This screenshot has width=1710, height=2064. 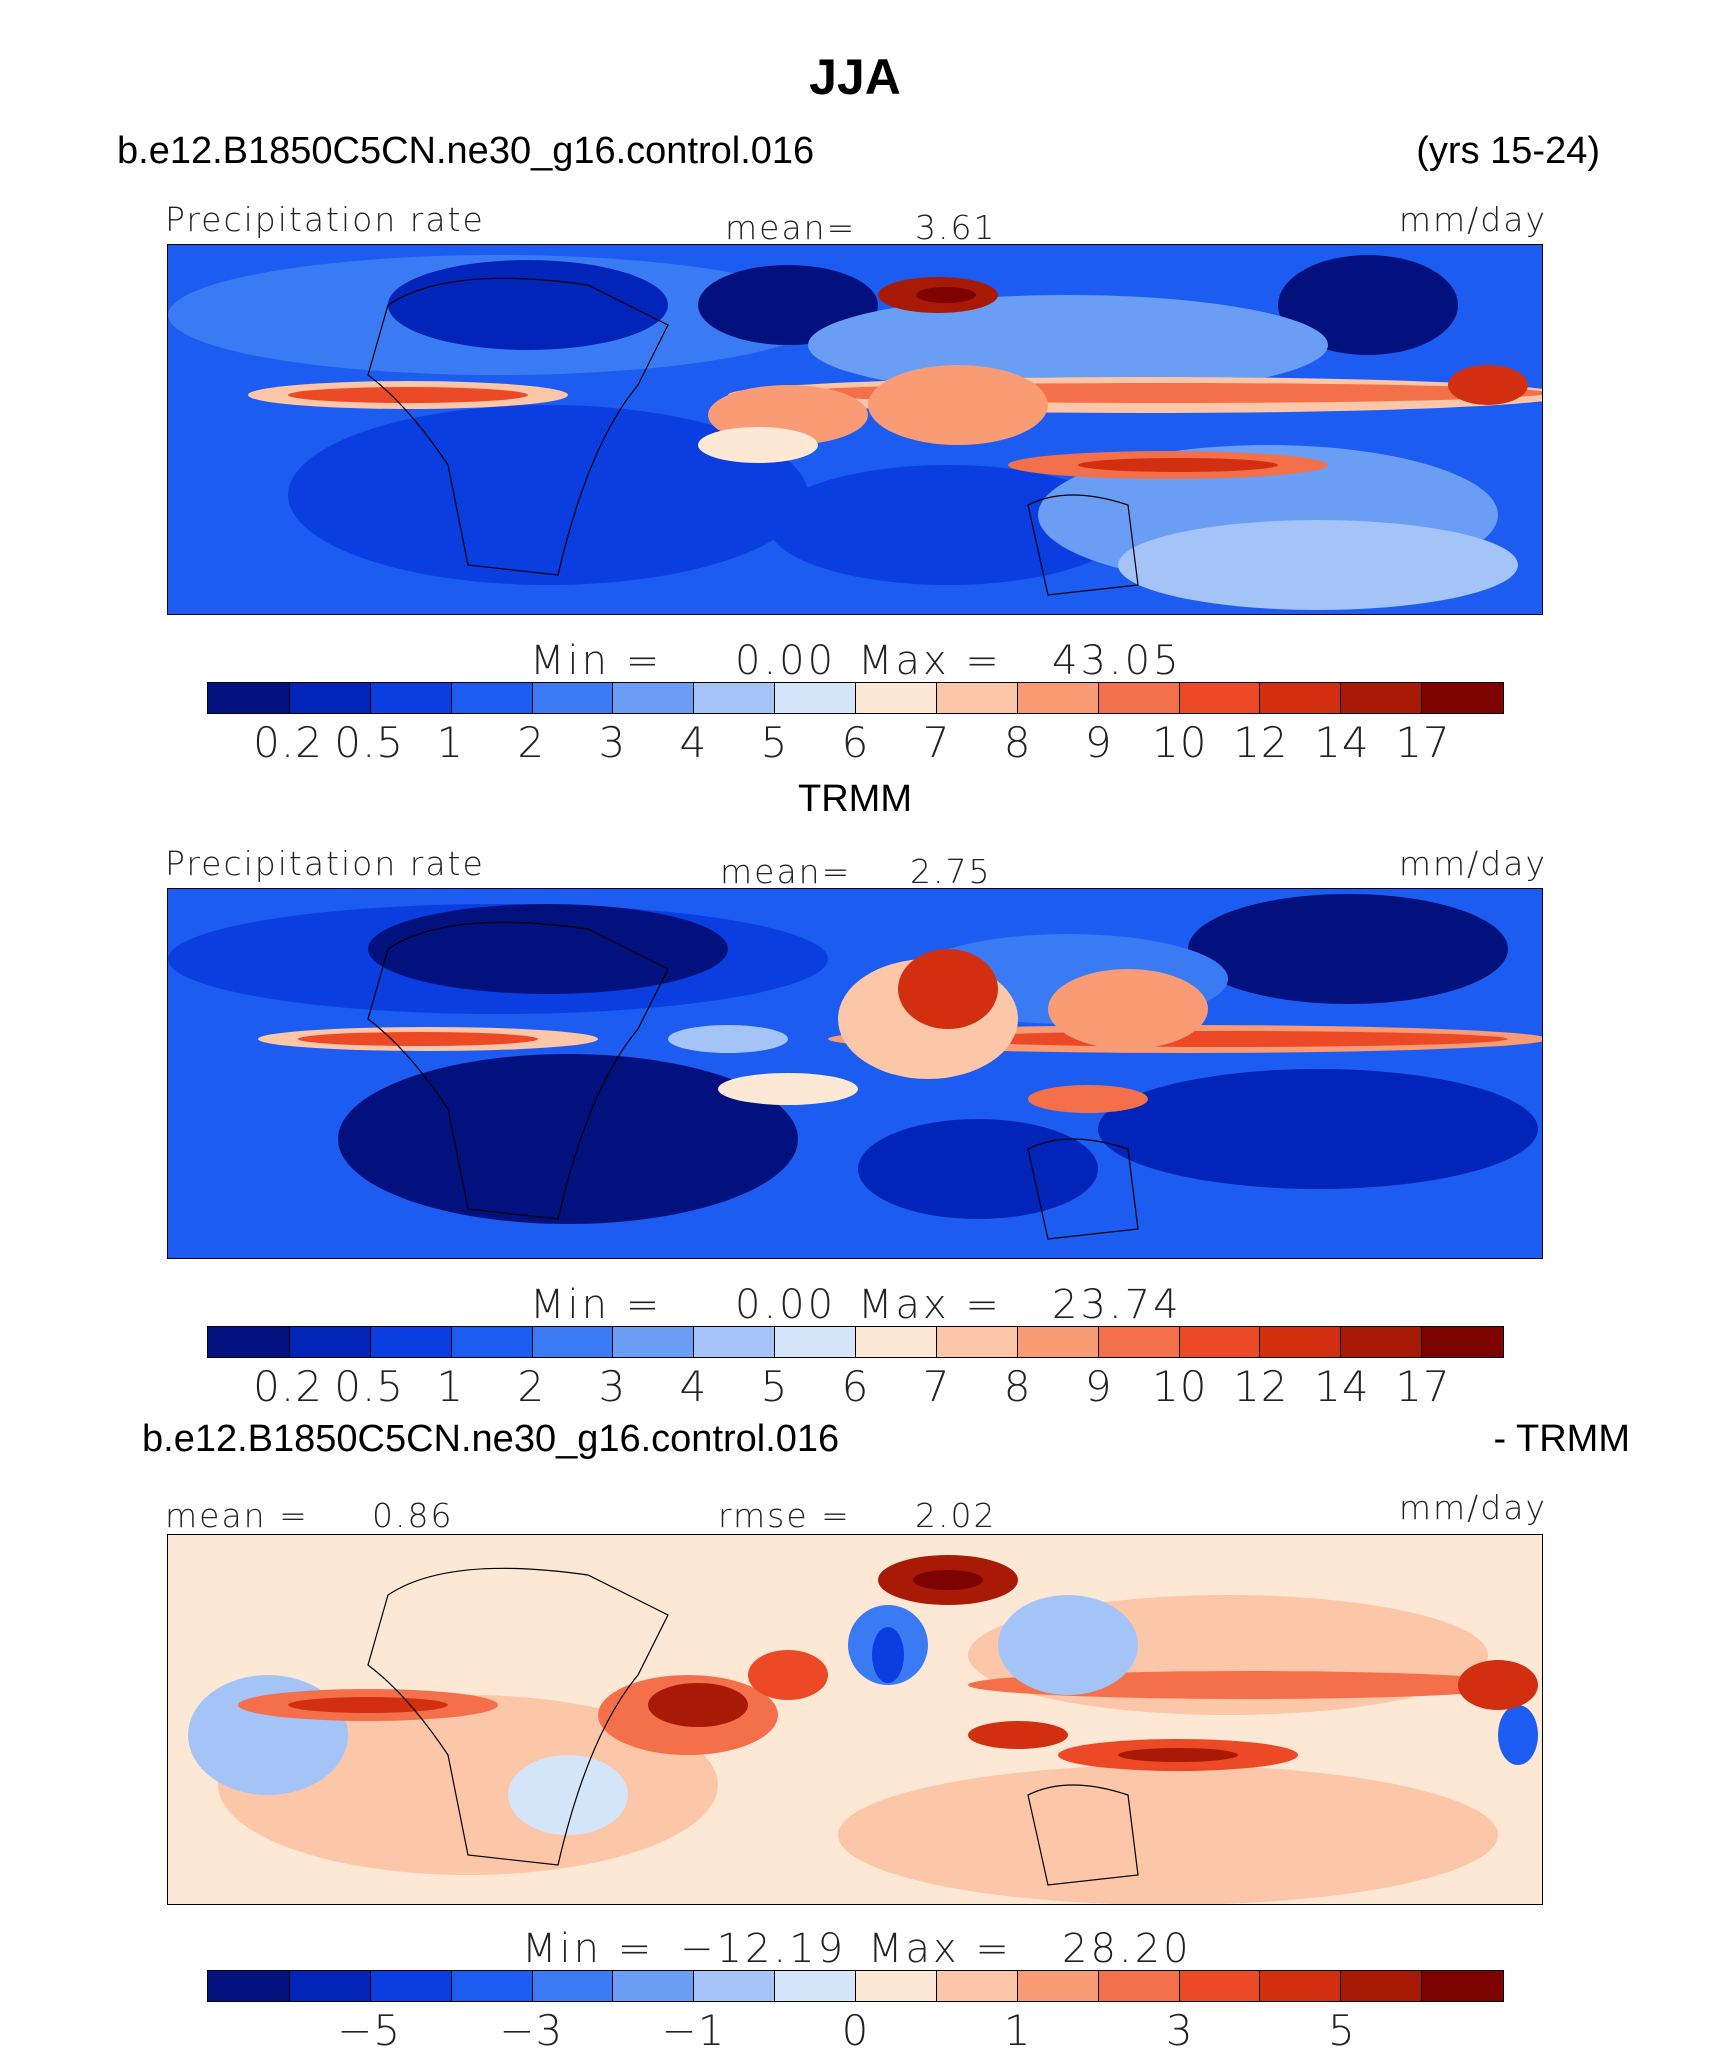 I want to click on model-precip-map, so click(x=855, y=429).